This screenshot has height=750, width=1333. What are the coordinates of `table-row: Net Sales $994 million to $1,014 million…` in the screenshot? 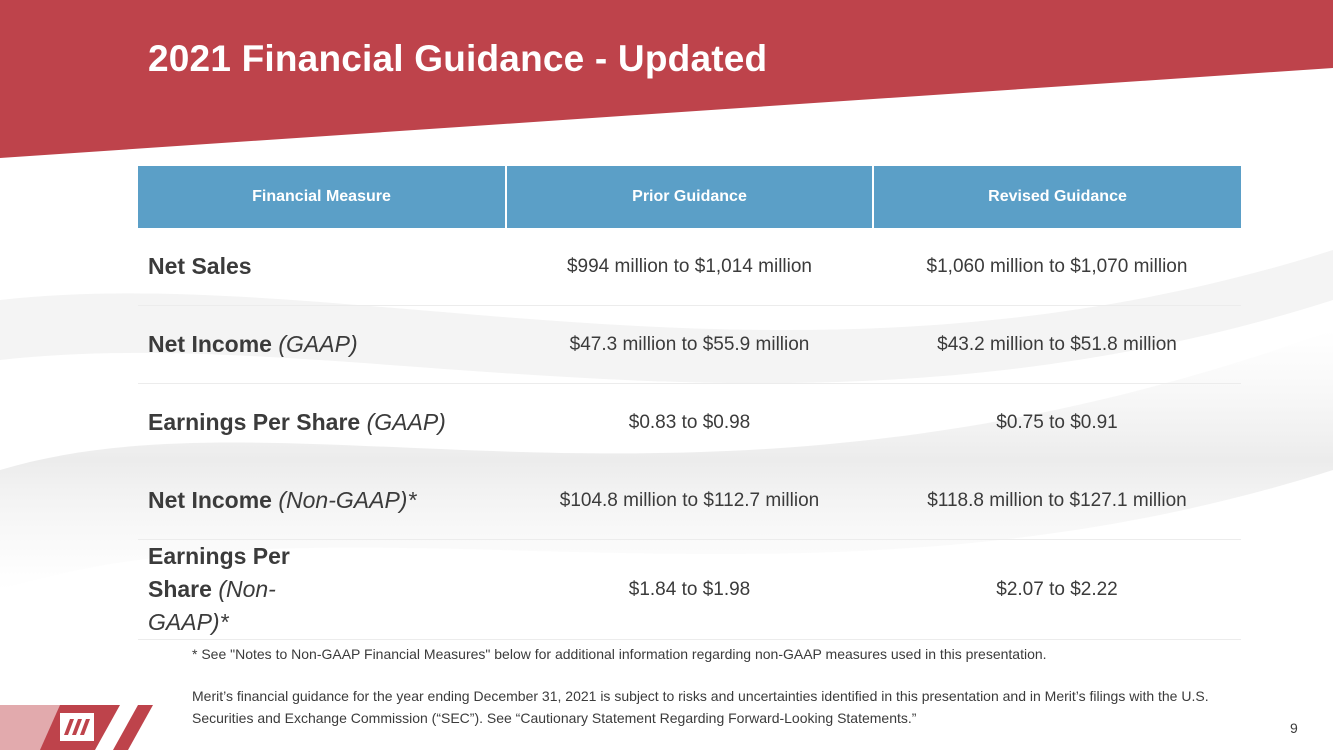 It's located at (689, 267).